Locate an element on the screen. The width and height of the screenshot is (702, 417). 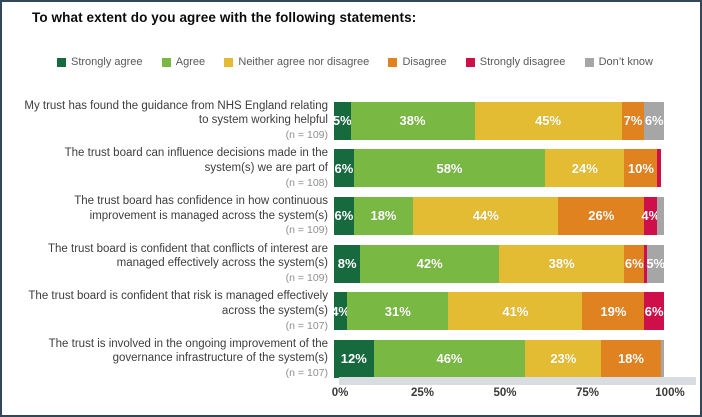
segment-disagree: 6% is located at coordinates (634, 263).